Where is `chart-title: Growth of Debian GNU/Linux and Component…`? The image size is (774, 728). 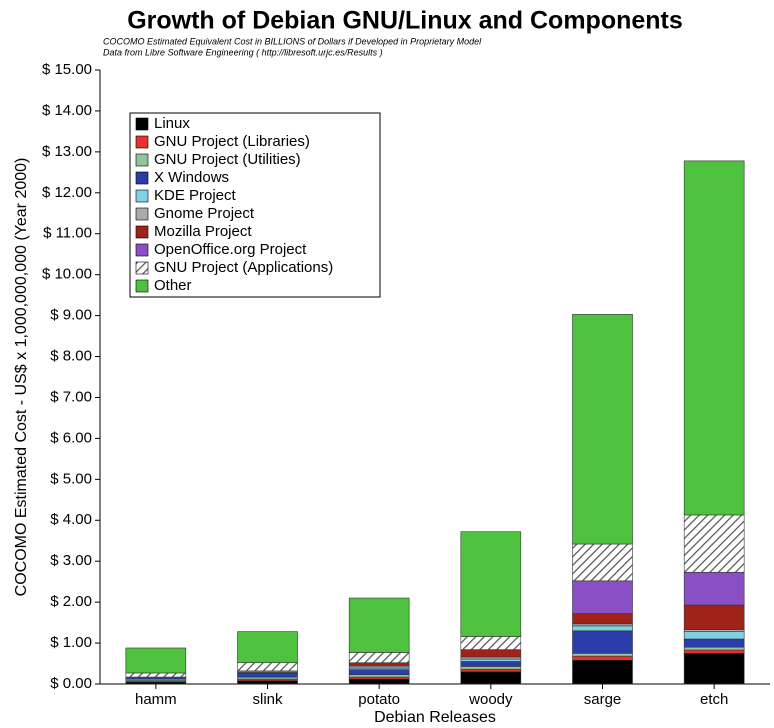 chart-title: Growth of Debian GNU/Linux and Component… is located at coordinates (405, 21).